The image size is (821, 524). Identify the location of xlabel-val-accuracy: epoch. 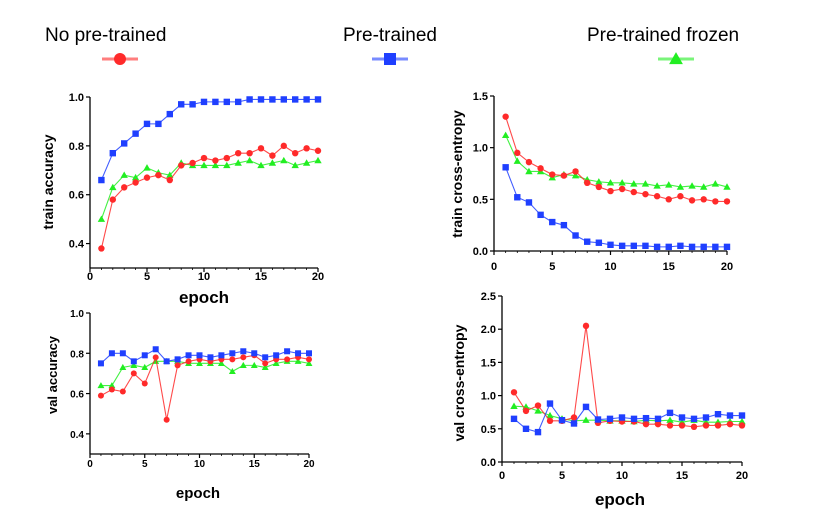
(198, 493).